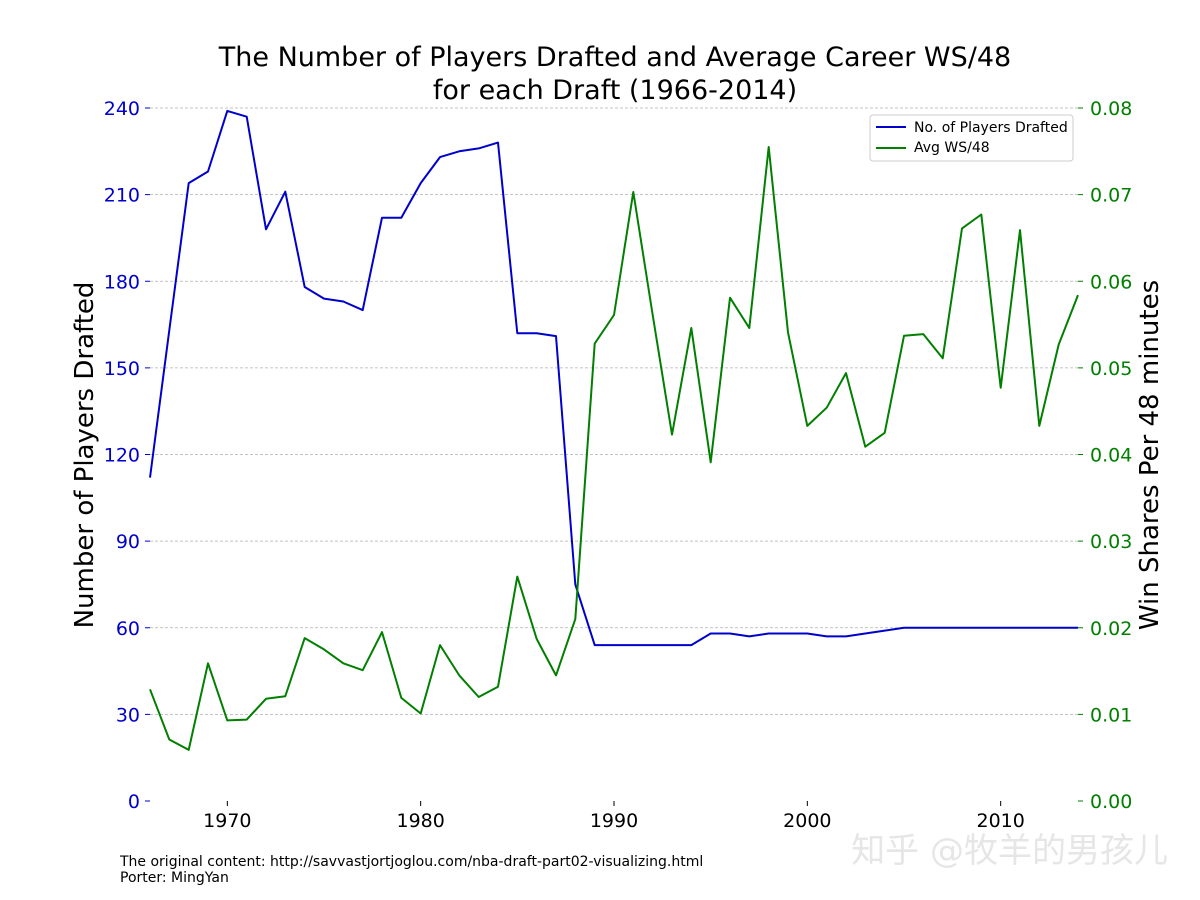 Image resolution: width=1200 pixels, height=900 pixels. I want to click on x-axis-ticks: 1970 1980 1990 2000 2010, so click(614, 816).